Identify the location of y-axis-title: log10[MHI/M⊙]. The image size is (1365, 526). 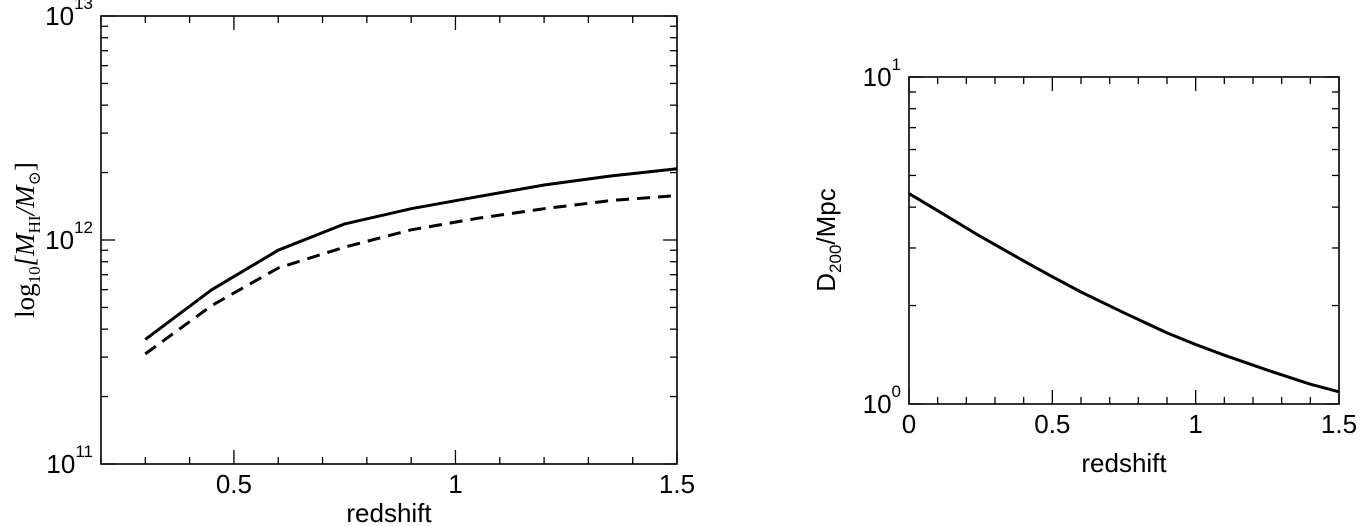
(27, 240).